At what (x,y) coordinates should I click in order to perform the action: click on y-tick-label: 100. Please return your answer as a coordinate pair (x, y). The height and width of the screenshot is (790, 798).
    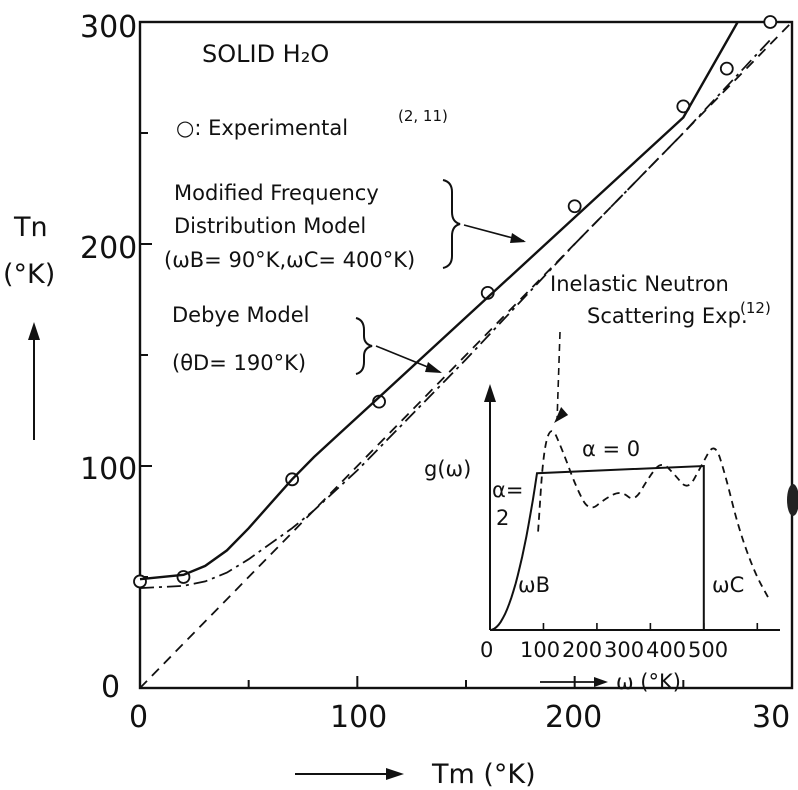
    Looking at the image, I should click on (108, 469).